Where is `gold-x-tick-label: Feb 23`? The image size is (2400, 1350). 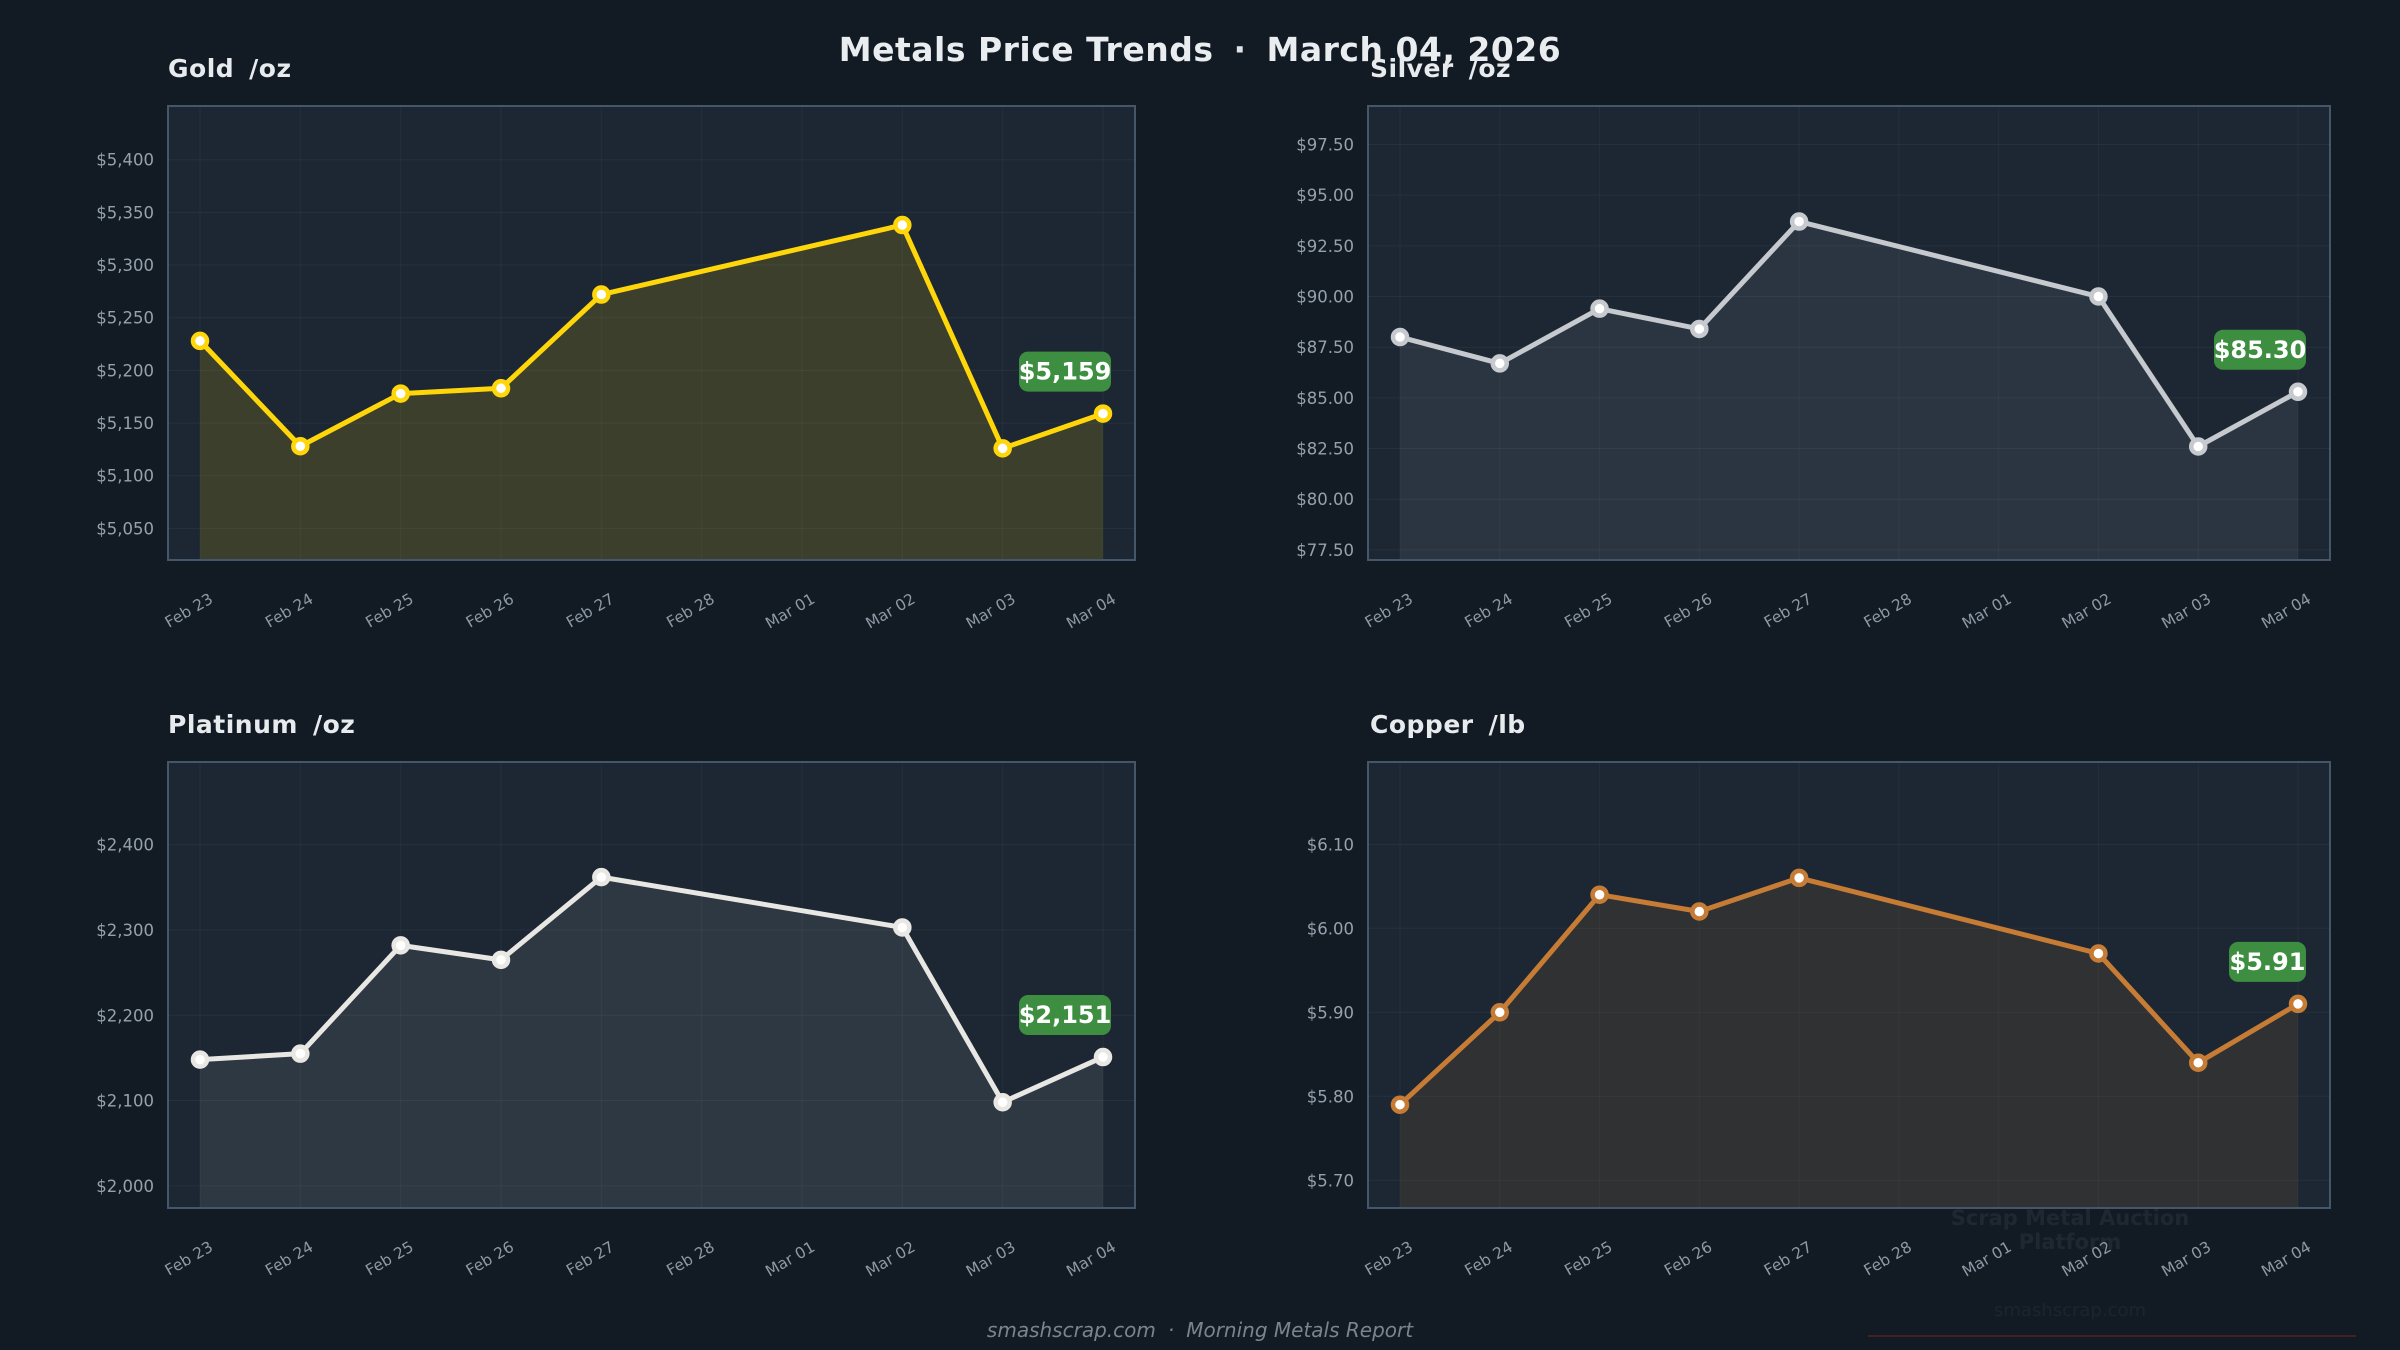 gold-x-tick-label: Feb 23 is located at coordinates (189, 611).